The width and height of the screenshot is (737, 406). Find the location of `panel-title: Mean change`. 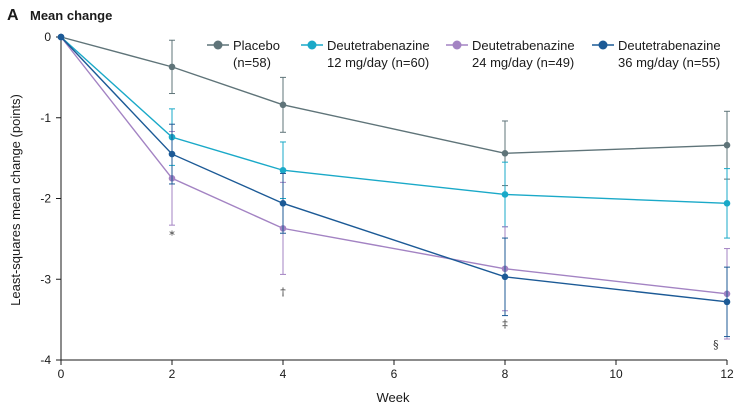

panel-title: Mean change is located at coordinates (71, 15).